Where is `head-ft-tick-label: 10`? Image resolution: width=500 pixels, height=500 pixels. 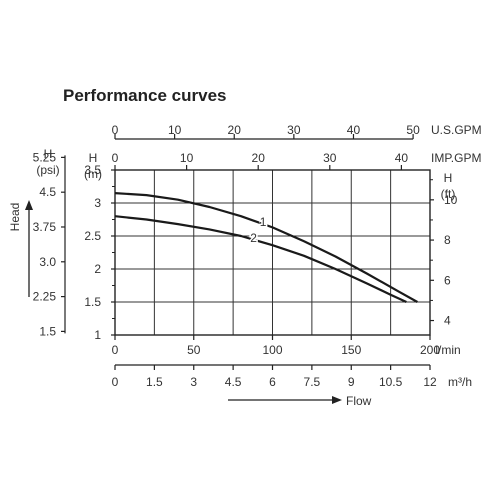
head-ft-tick-label: 10 is located at coordinates (451, 200).